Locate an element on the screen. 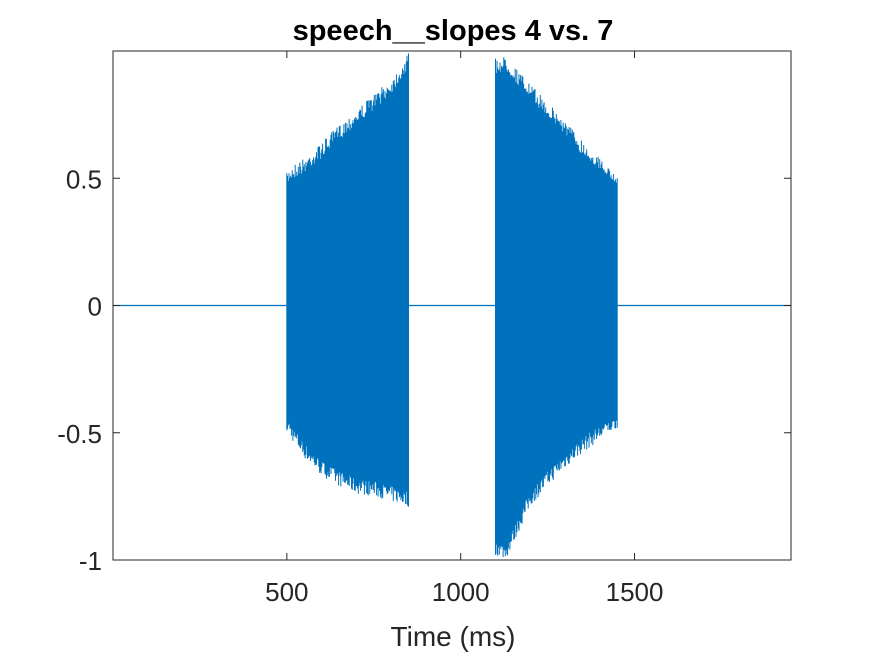 This screenshot has height=656, width=875. y-tick-label--1: -1 is located at coordinates (90, 561).